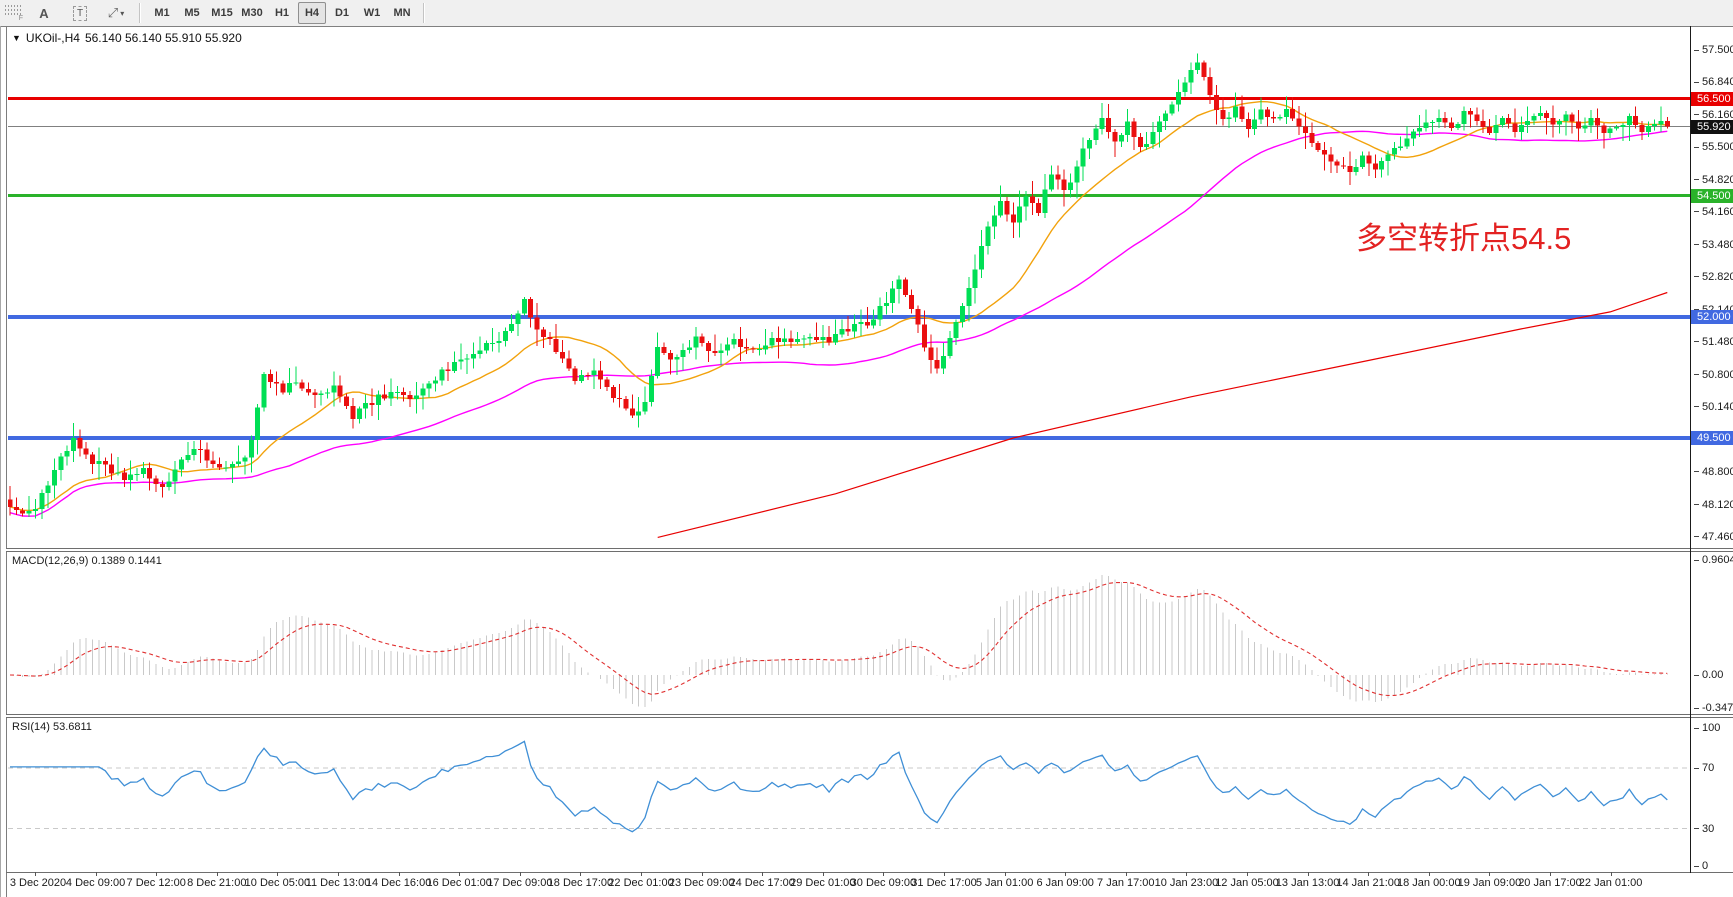  What do you see at coordinates (1713, 180) in the screenshot?
I see `price-axis-tick: 54.820` at bounding box center [1713, 180].